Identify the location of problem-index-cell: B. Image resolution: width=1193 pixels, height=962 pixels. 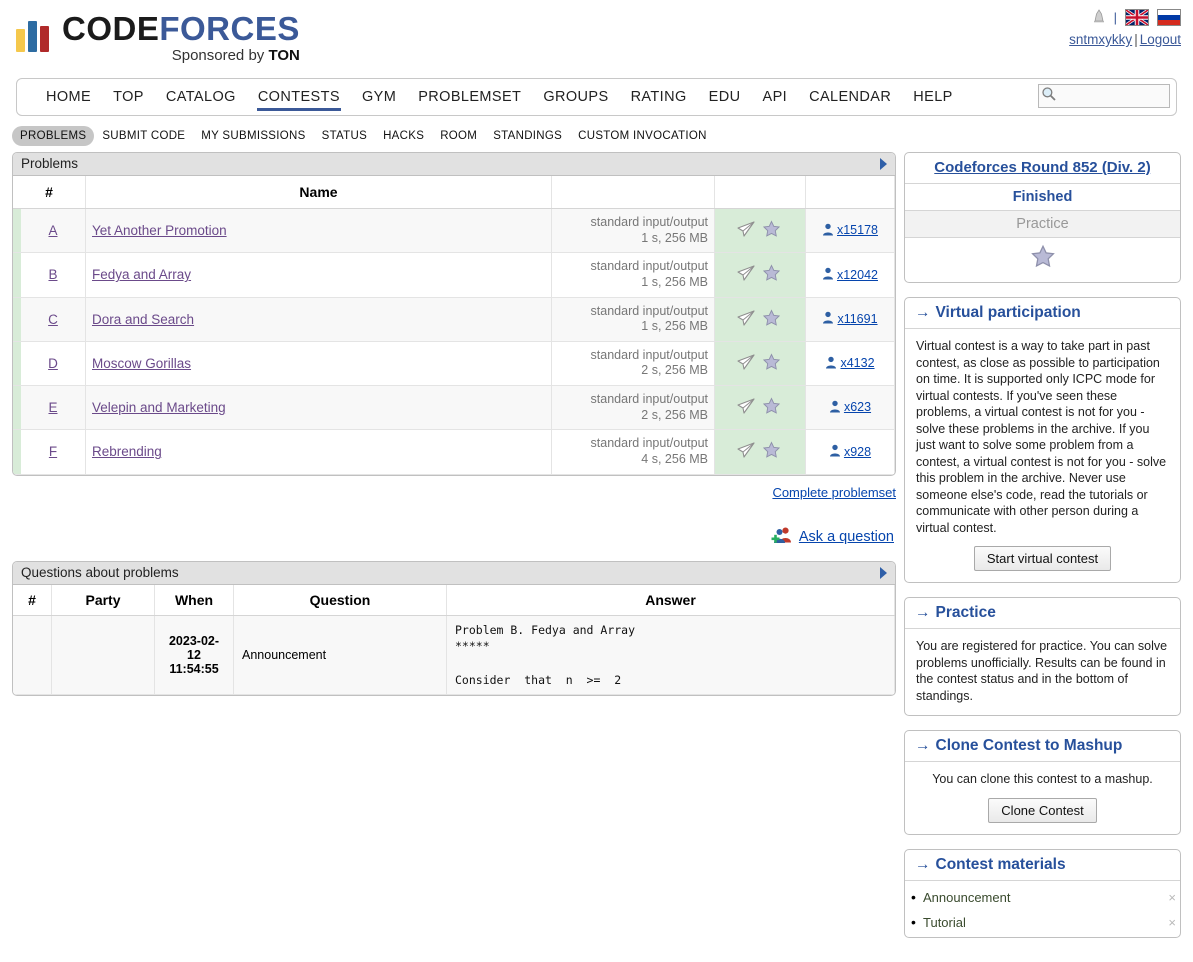
(53, 275).